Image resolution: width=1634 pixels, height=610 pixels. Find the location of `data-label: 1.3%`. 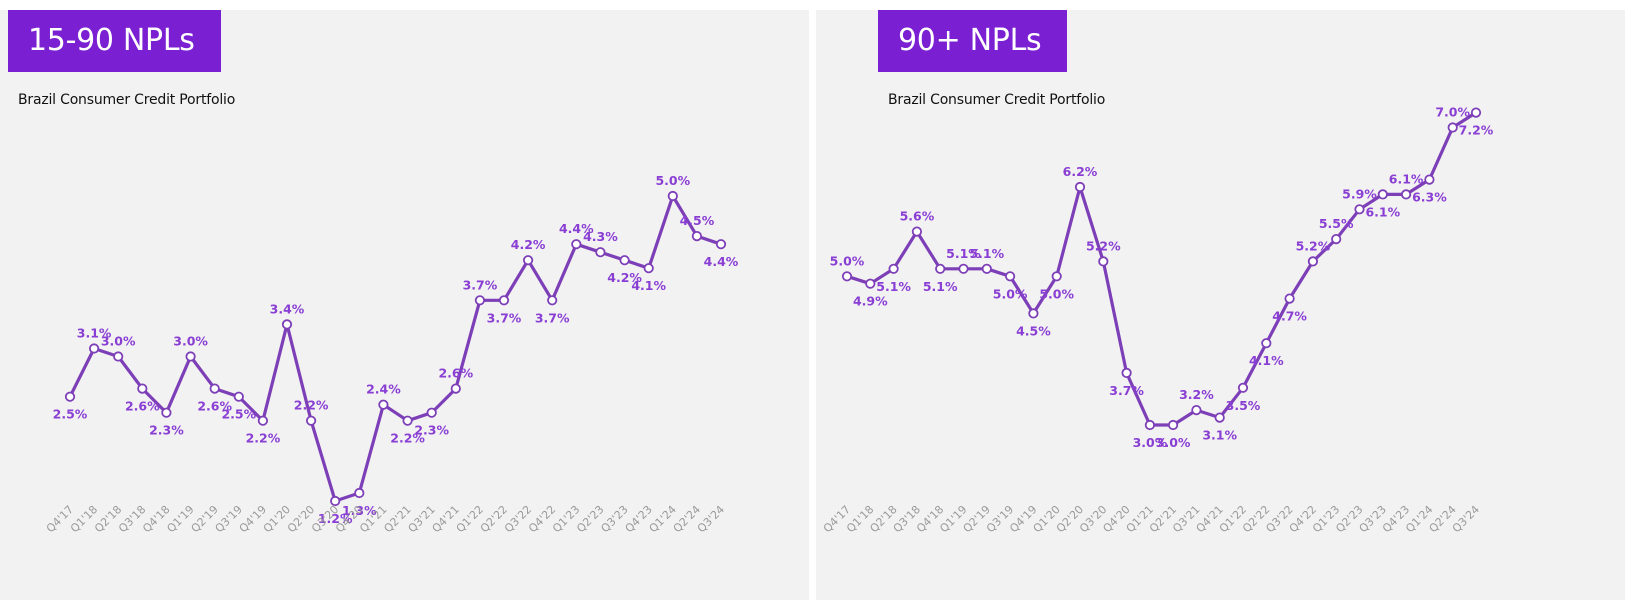

data-label: 1.3% is located at coordinates (359, 510).